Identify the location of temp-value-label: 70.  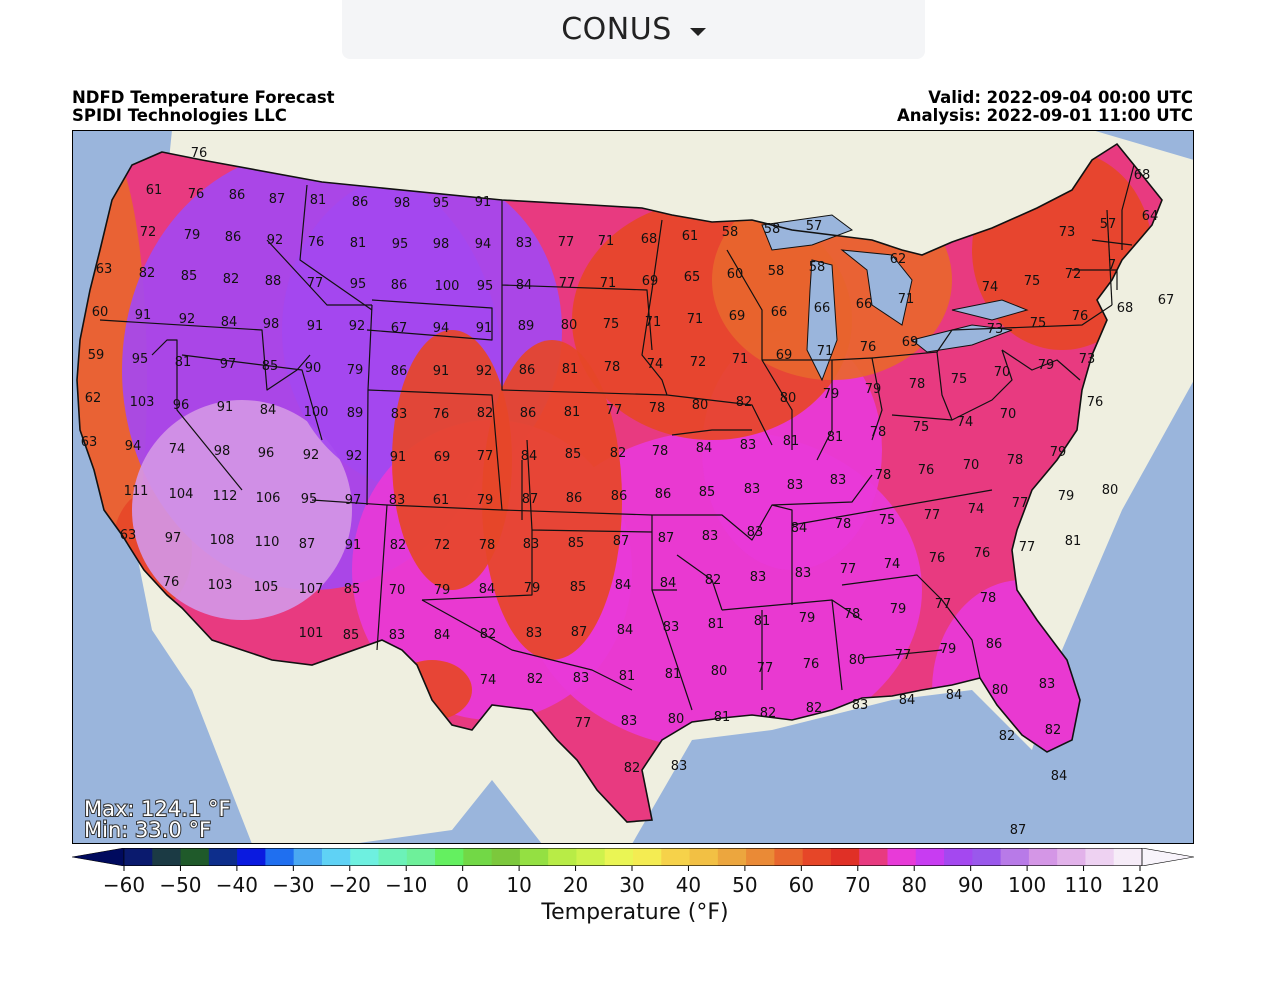
(1008, 414).